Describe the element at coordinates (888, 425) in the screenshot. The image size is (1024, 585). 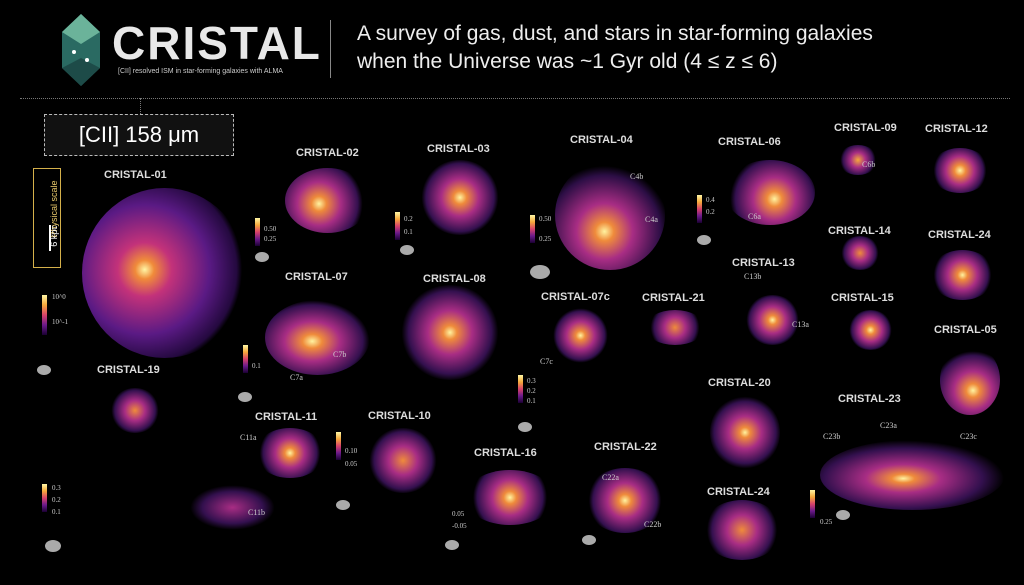
I see `component-label: C23a` at that location.